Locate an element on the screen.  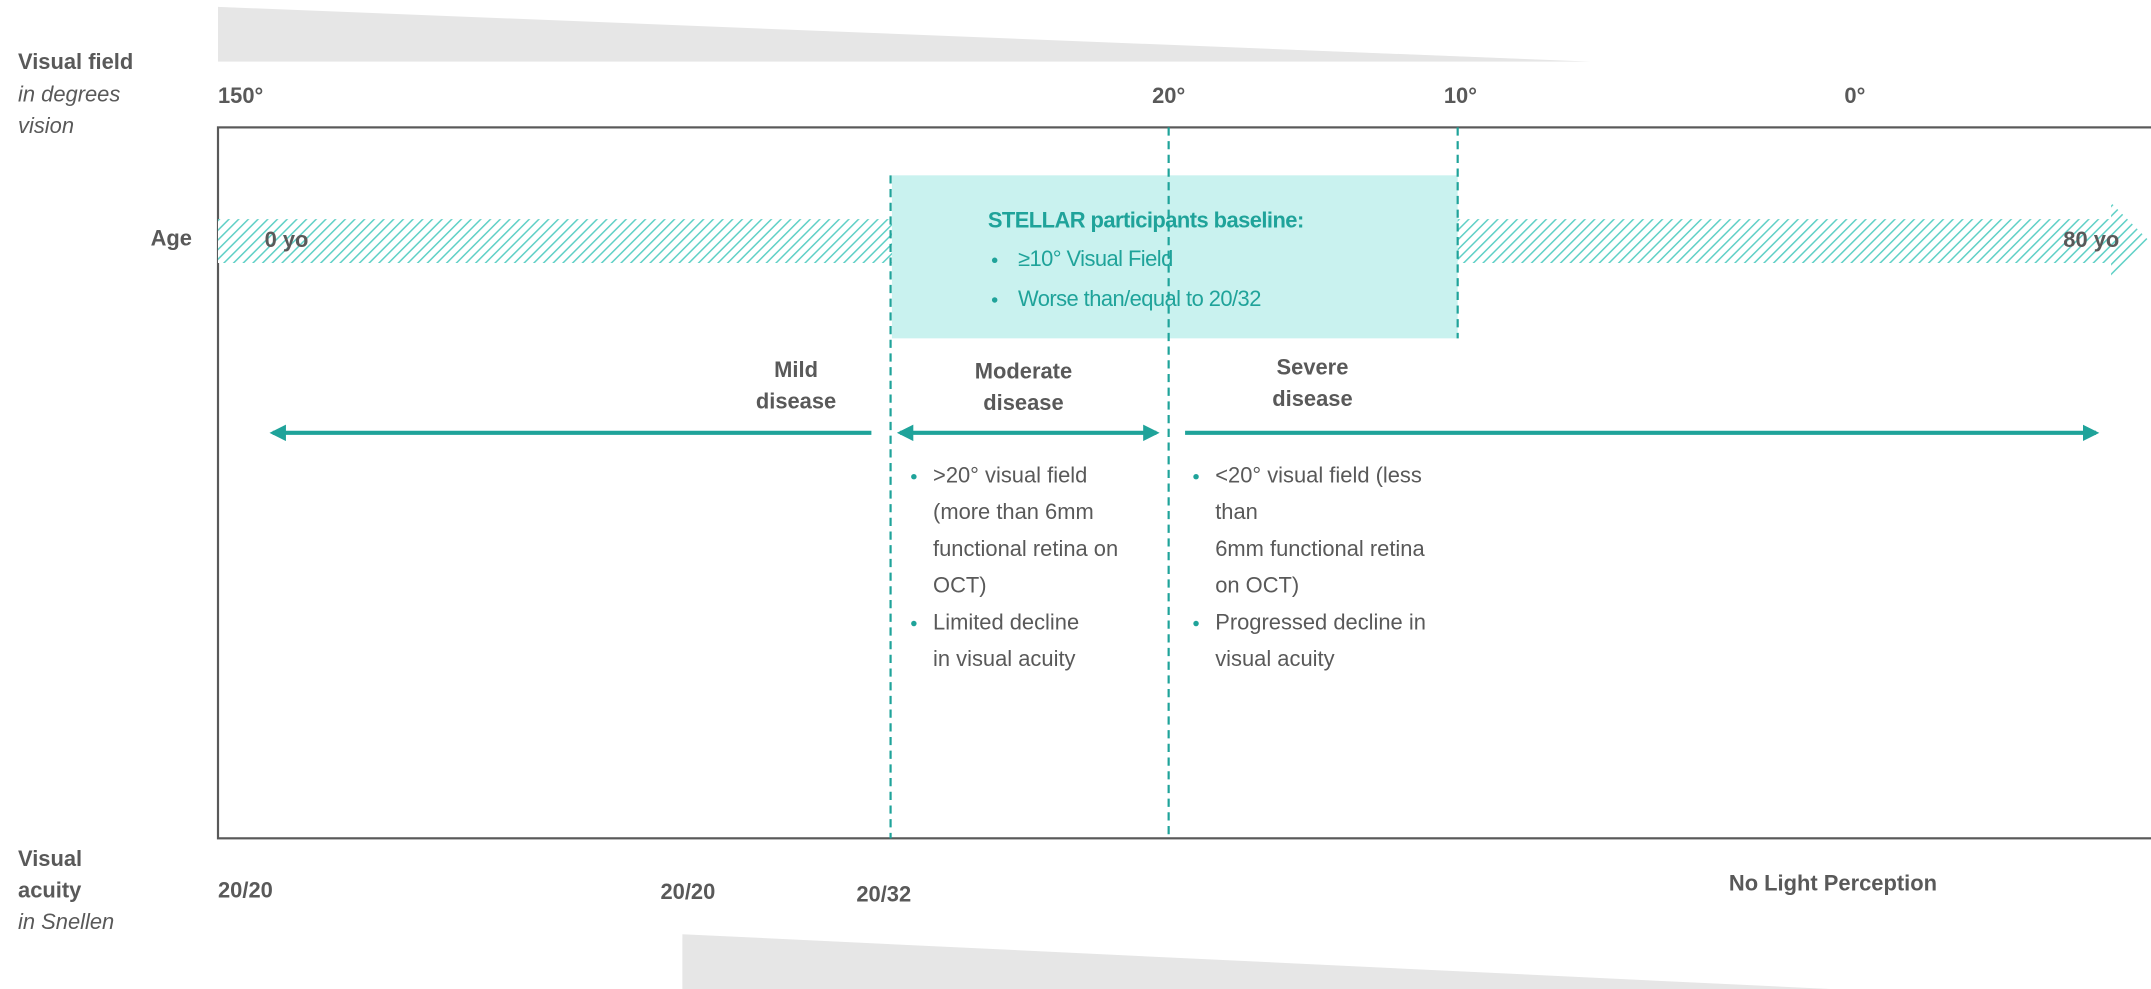
axis-unit: vision is located at coordinates (46, 125).